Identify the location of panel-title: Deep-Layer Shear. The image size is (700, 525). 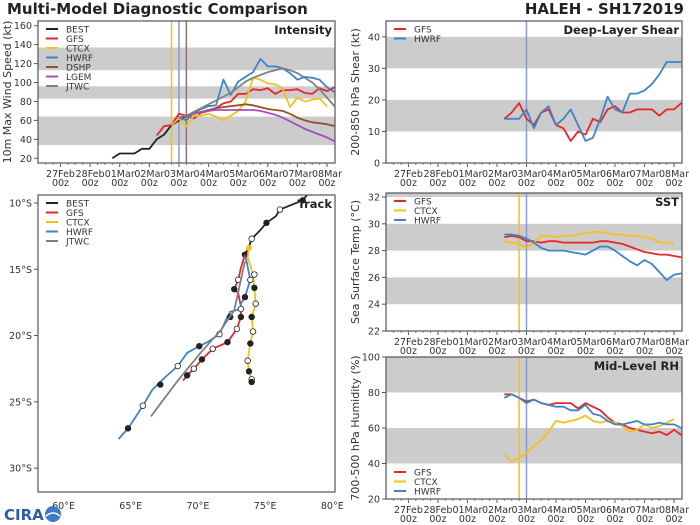
(621, 30).